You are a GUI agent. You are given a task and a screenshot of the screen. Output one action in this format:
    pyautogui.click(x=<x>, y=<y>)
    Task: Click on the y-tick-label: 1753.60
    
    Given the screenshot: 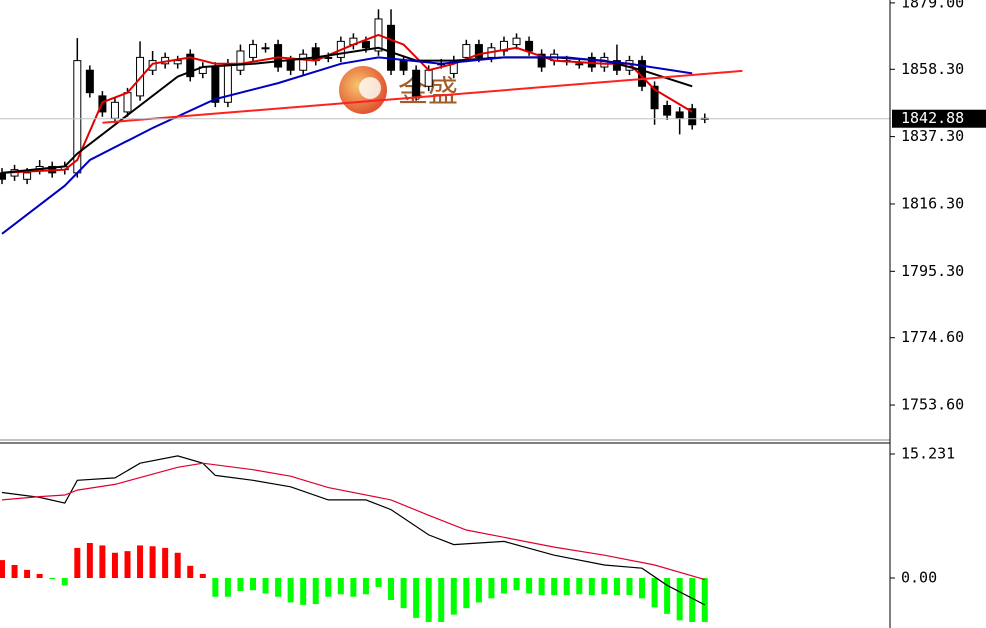 What is the action you would take?
    pyautogui.click(x=932, y=405)
    